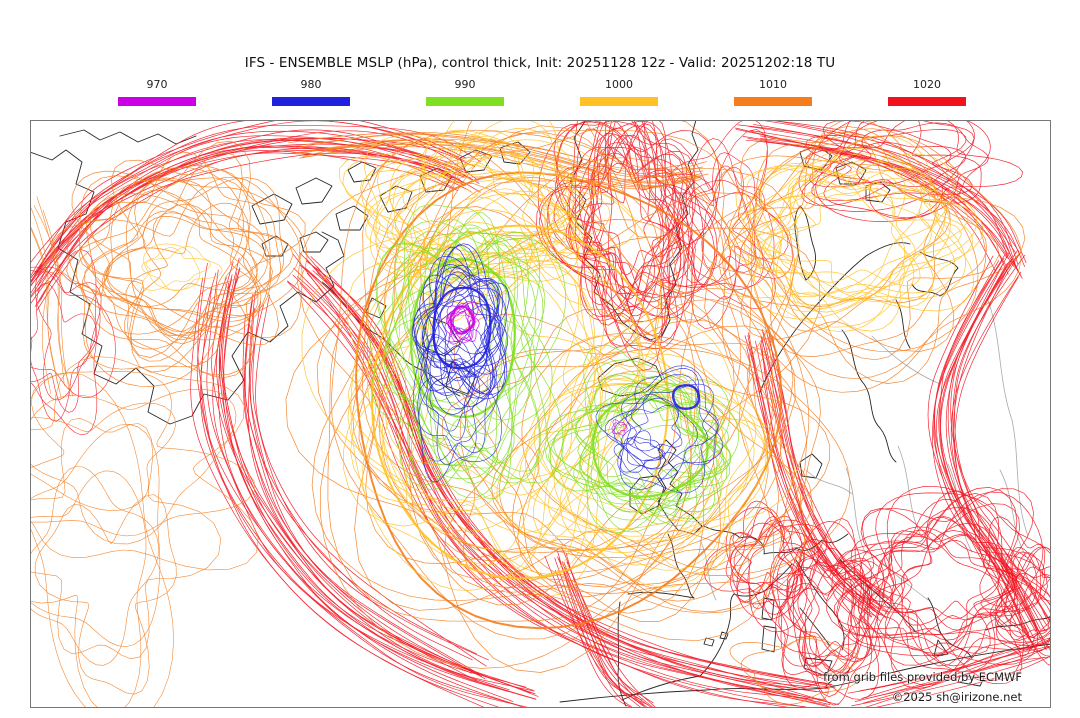 The height and width of the screenshot is (718, 1080). I want to click on credit-copyright: ©2025 sh@irizone.net, so click(956, 697).